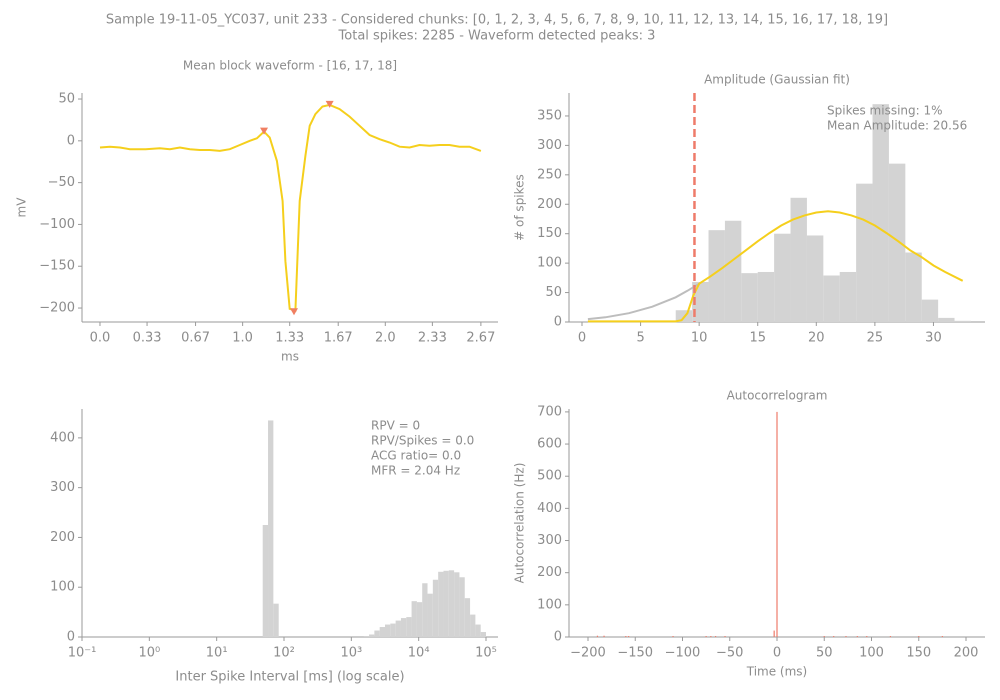 The image size is (1000, 700). I want to click on y-axis-label: mV, so click(22, 207).